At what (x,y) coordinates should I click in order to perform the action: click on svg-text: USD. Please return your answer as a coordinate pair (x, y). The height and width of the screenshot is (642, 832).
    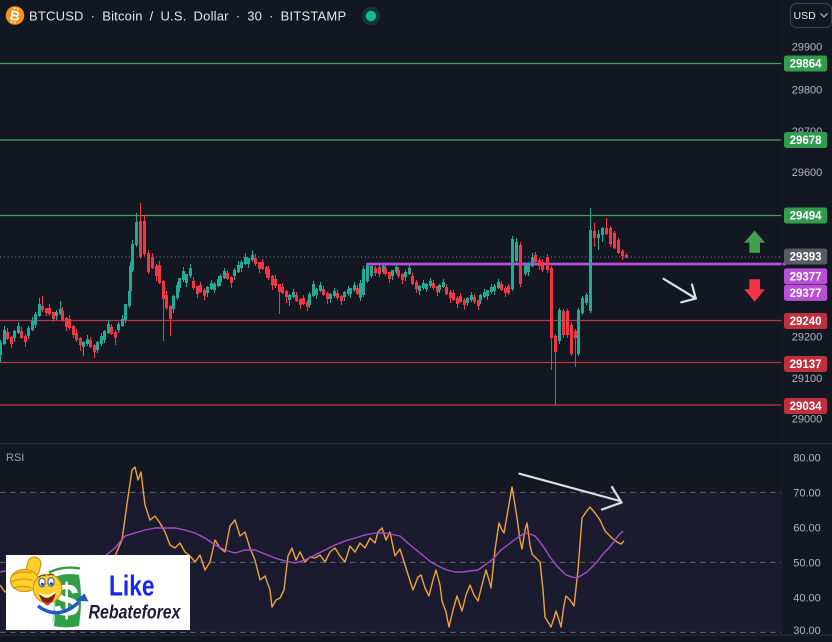
    Looking at the image, I should click on (805, 16).